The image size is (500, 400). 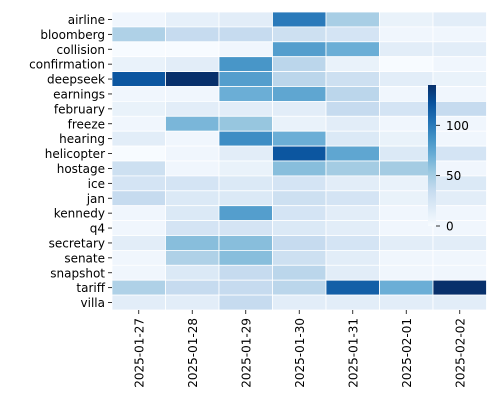 I want to click on row-label: hostage, so click(x=81, y=169).